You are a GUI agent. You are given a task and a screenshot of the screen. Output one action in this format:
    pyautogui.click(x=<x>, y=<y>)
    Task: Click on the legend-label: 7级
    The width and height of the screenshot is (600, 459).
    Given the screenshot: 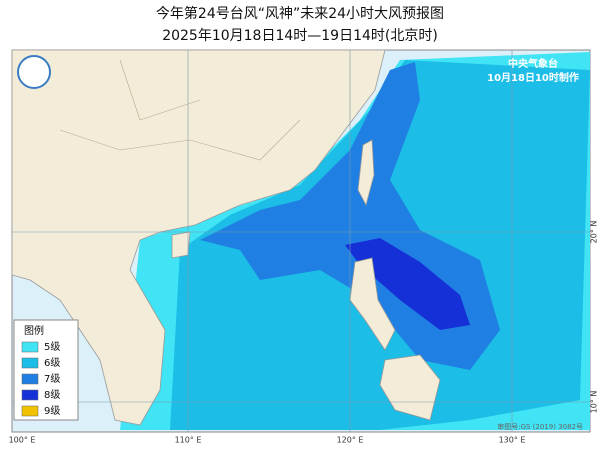 What is the action you would take?
    pyautogui.click(x=52, y=379)
    